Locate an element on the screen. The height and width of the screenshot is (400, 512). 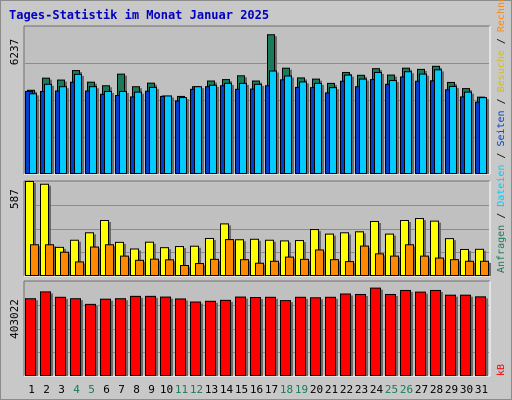
bar-dateien-day-24-body is located at coordinates (378, 122).